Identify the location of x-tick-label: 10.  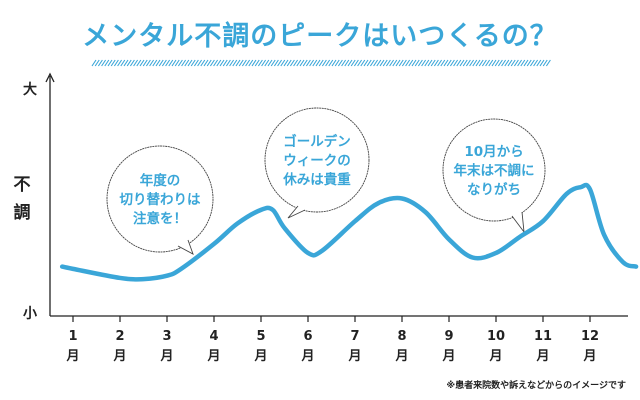
(496, 336).